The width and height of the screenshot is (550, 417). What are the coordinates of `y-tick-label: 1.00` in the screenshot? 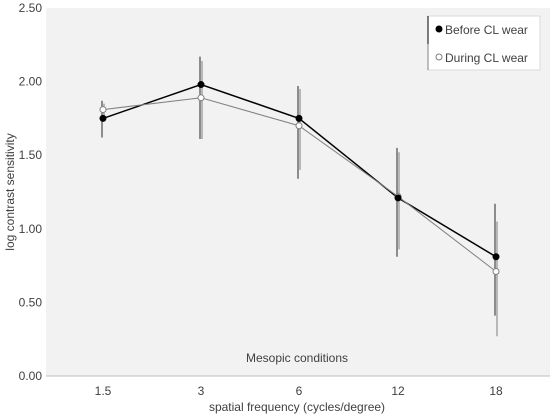 It's located at (31, 229).